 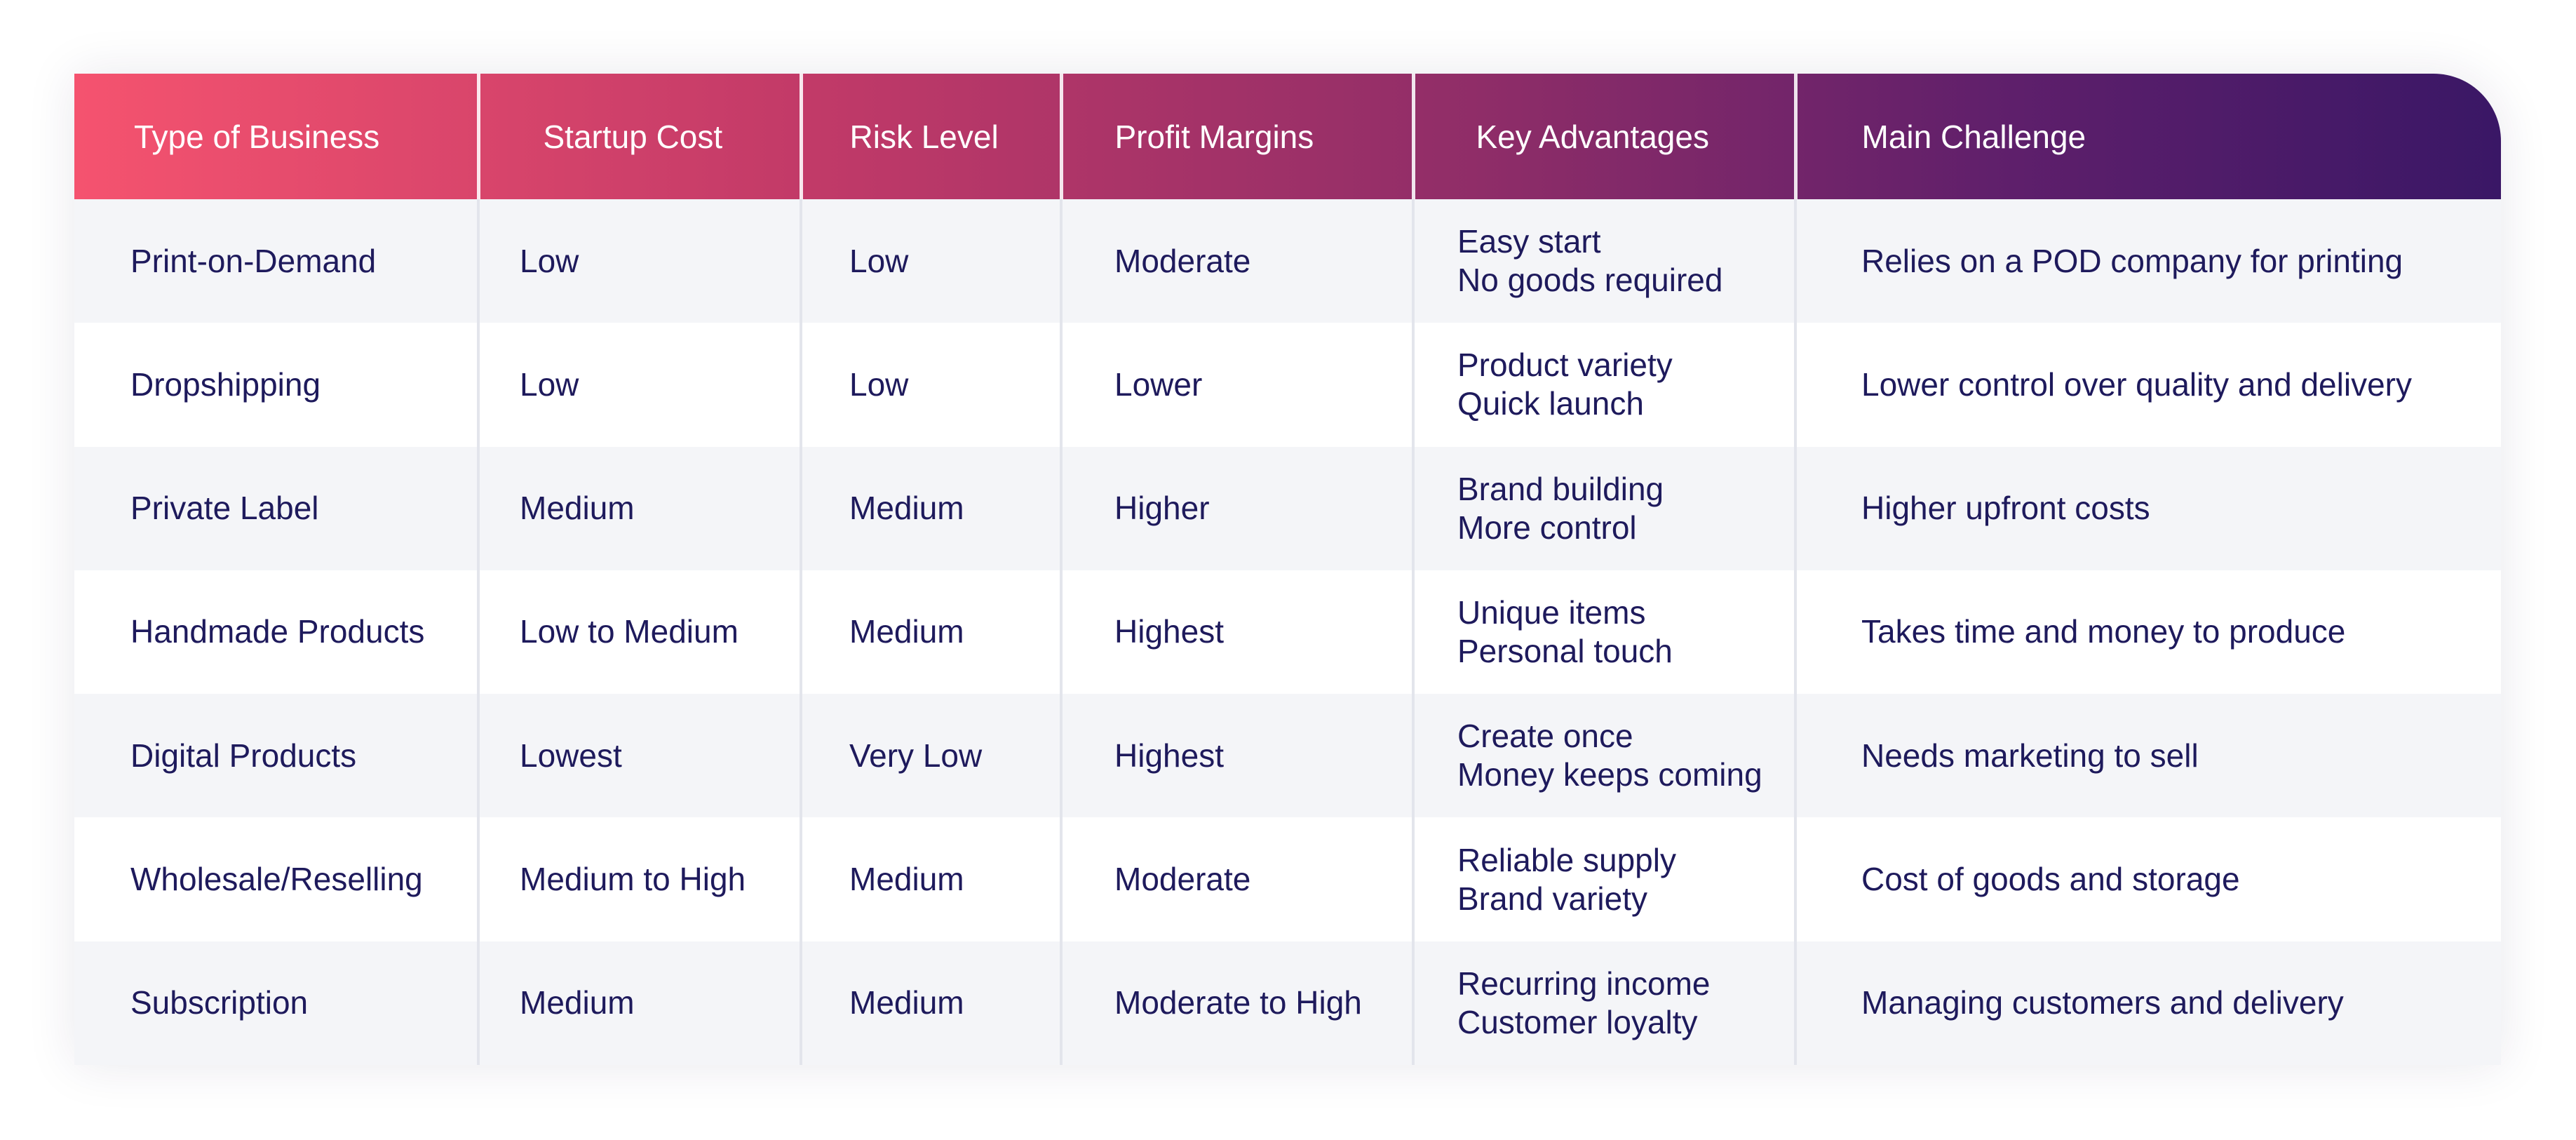 I want to click on advantage-line: Unique items, so click(x=1551, y=613).